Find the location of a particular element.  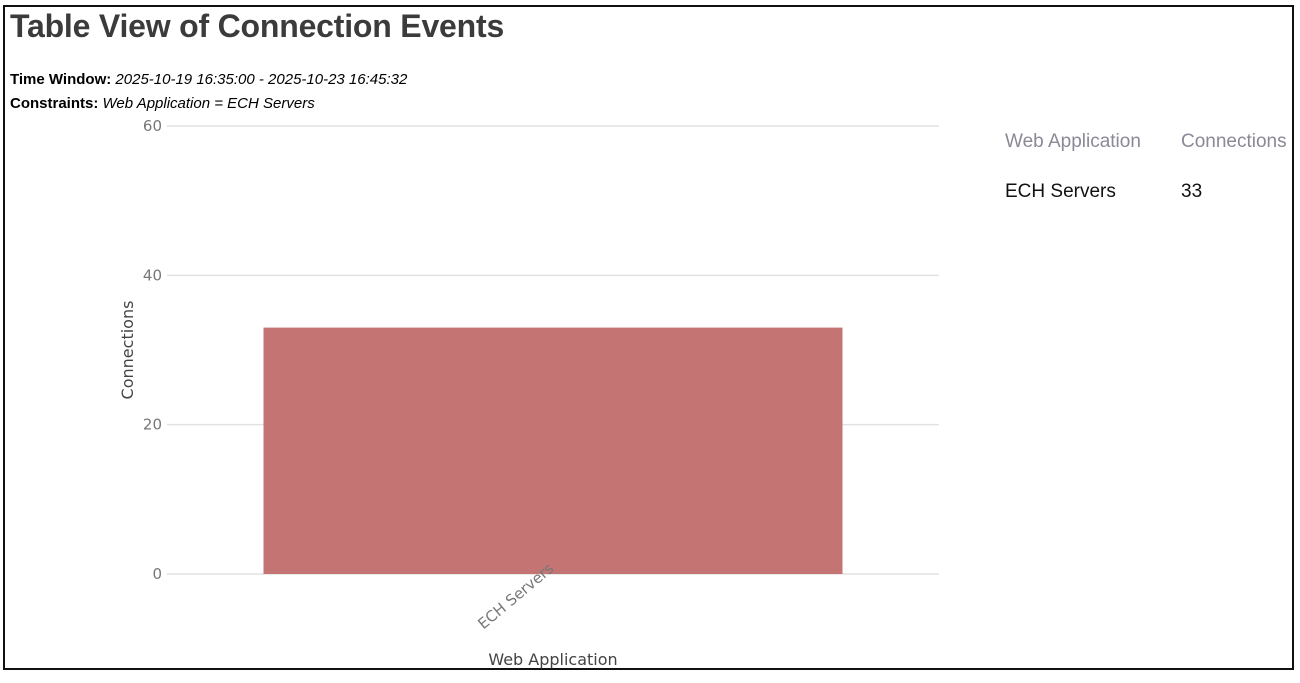

page-title: Table View of Connection Events is located at coordinates (257, 26).